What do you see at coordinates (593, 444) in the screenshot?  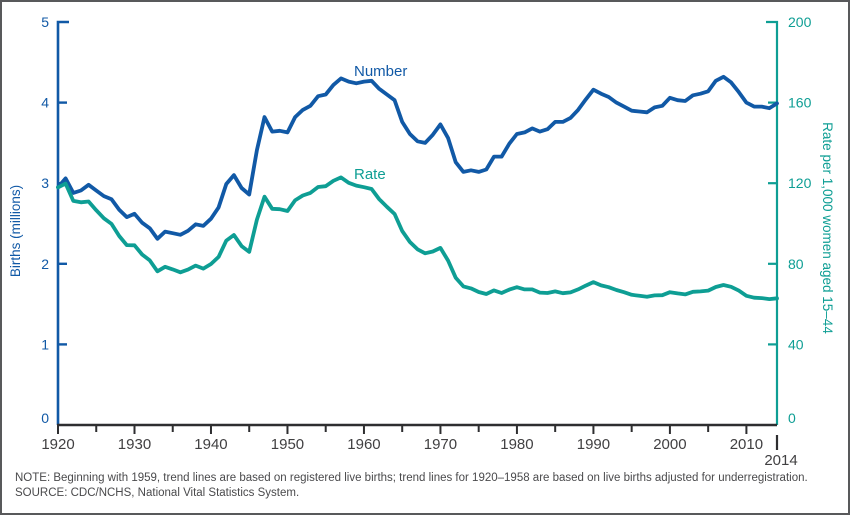 I see `svg-text: 1990` at bounding box center [593, 444].